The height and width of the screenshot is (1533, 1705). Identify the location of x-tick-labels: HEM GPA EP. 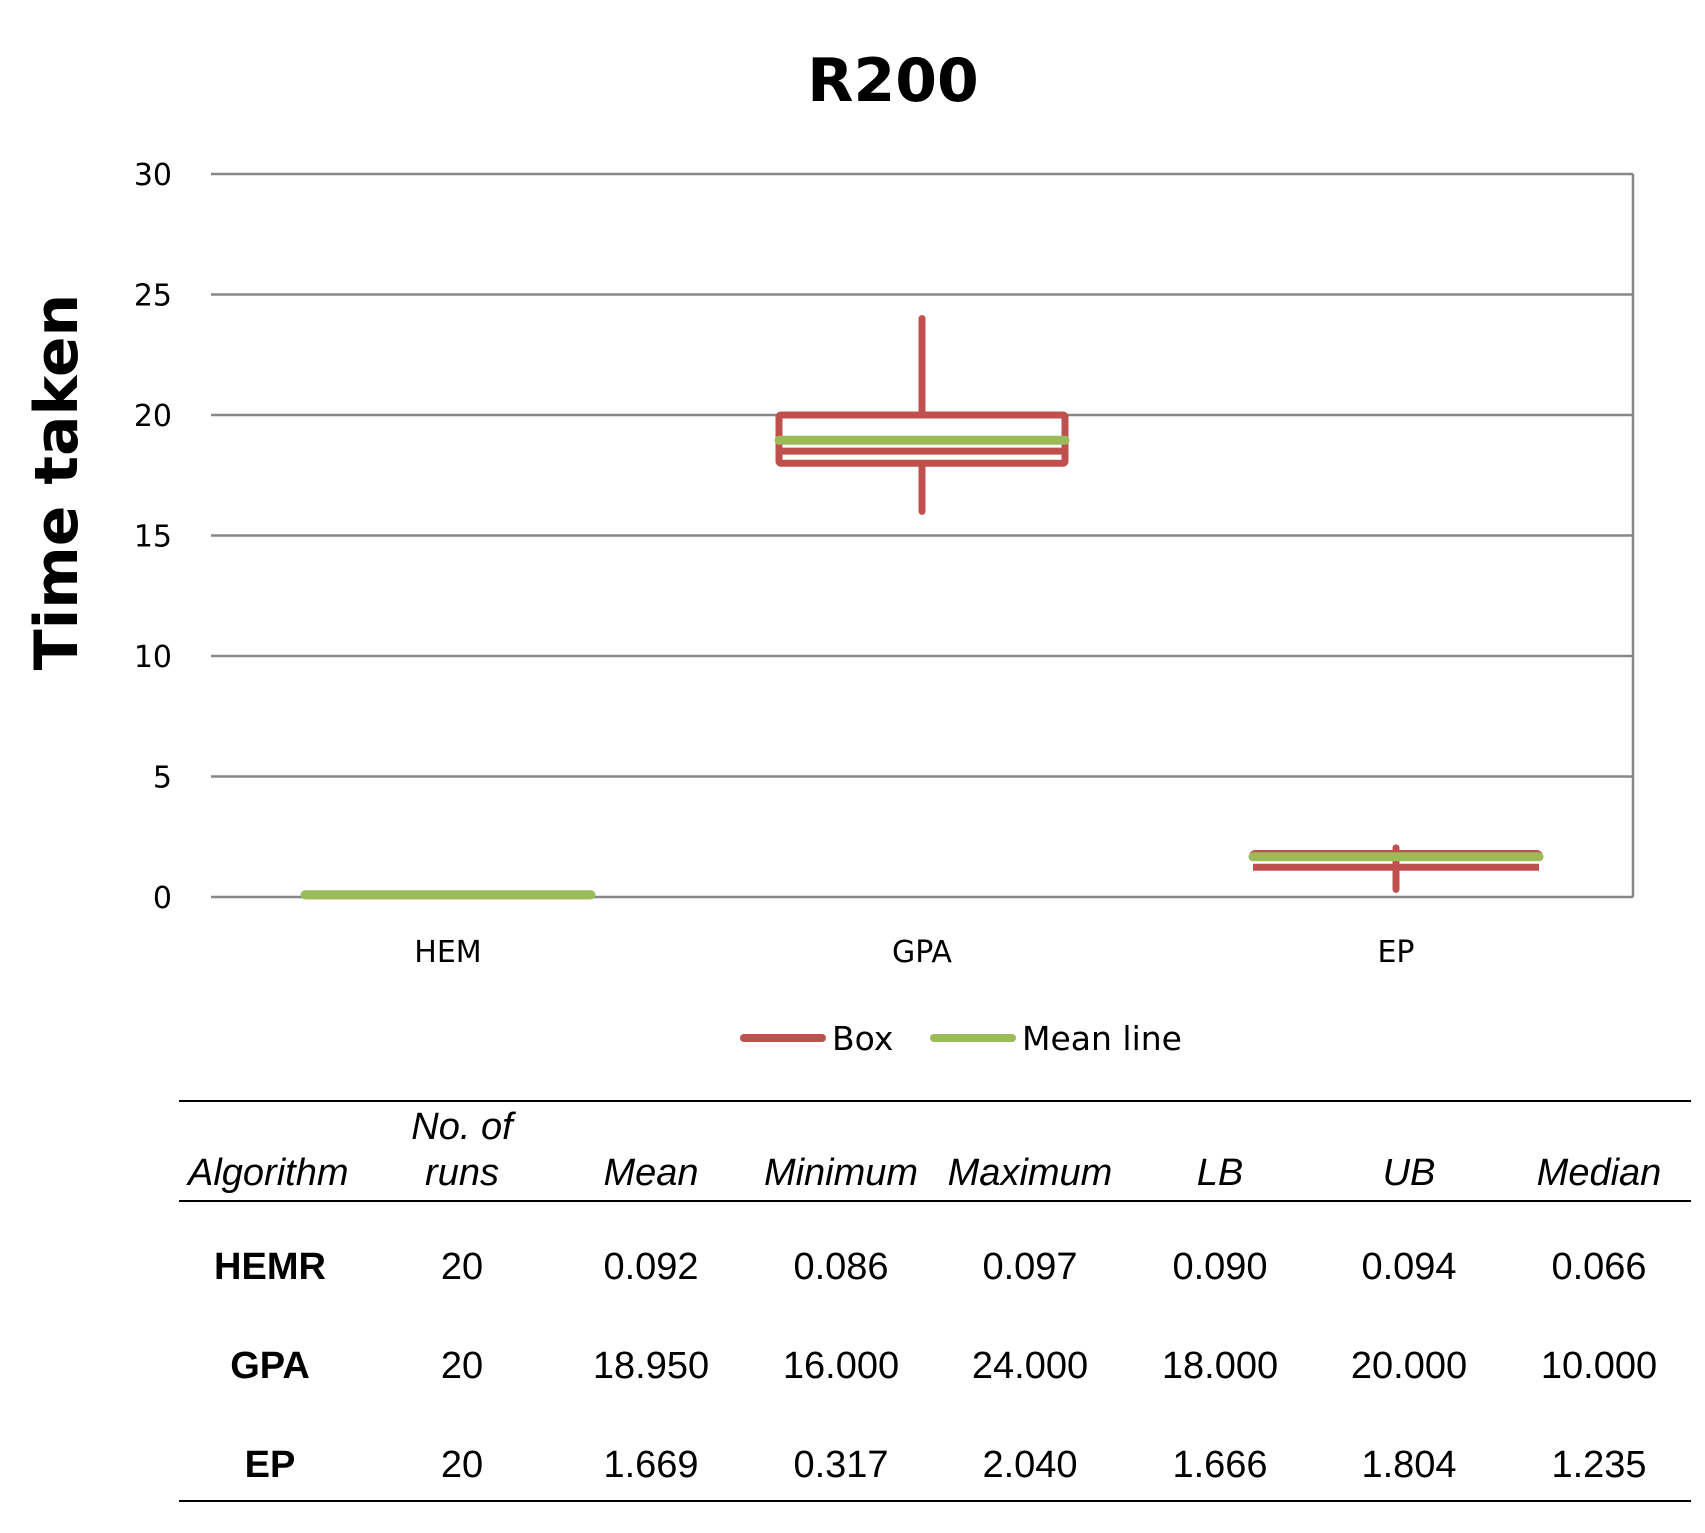
(914, 952).